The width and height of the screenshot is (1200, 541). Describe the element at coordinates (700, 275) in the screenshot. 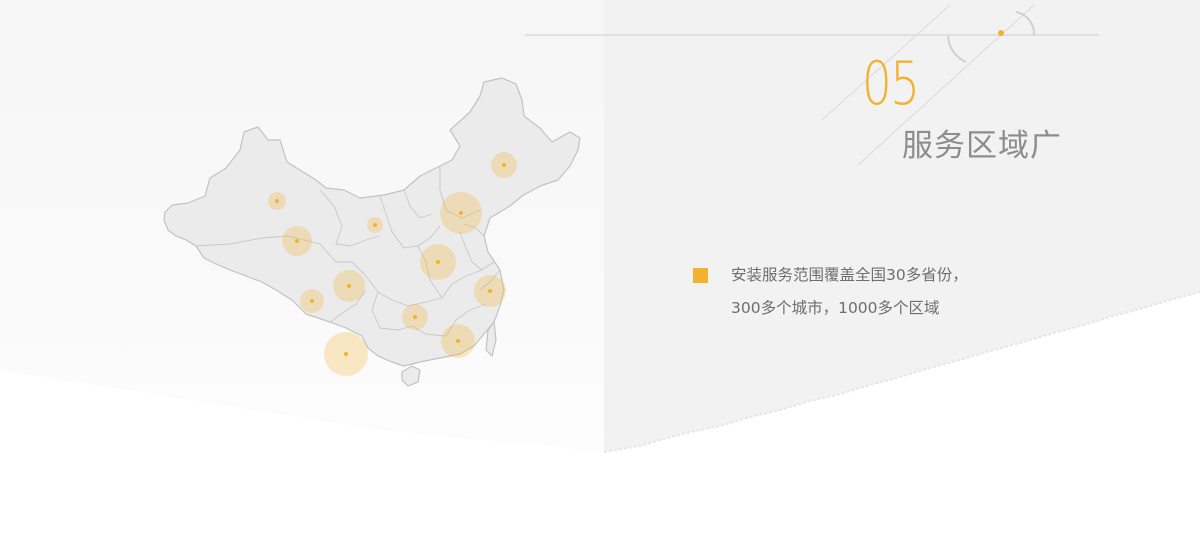

I see `square-bullet-icon` at that location.